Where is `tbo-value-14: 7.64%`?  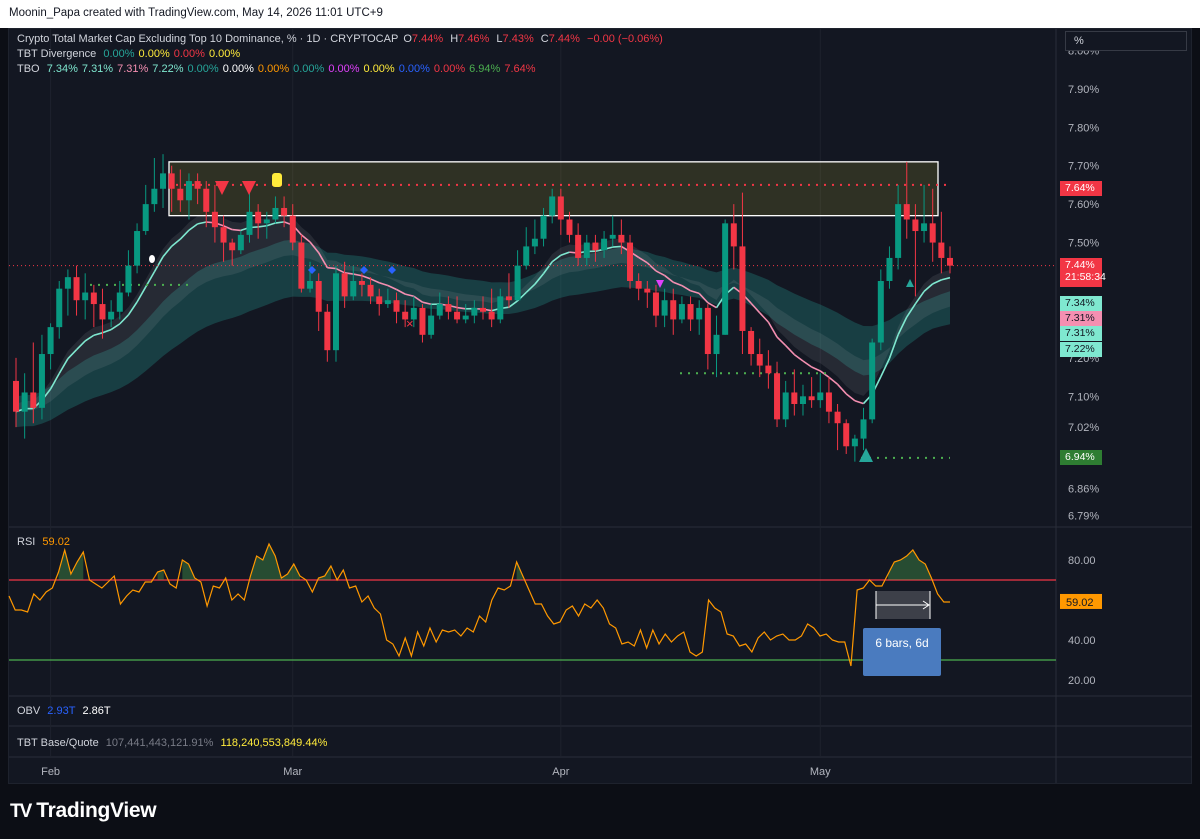
tbo-value-14: 7.64% is located at coordinates (520, 69).